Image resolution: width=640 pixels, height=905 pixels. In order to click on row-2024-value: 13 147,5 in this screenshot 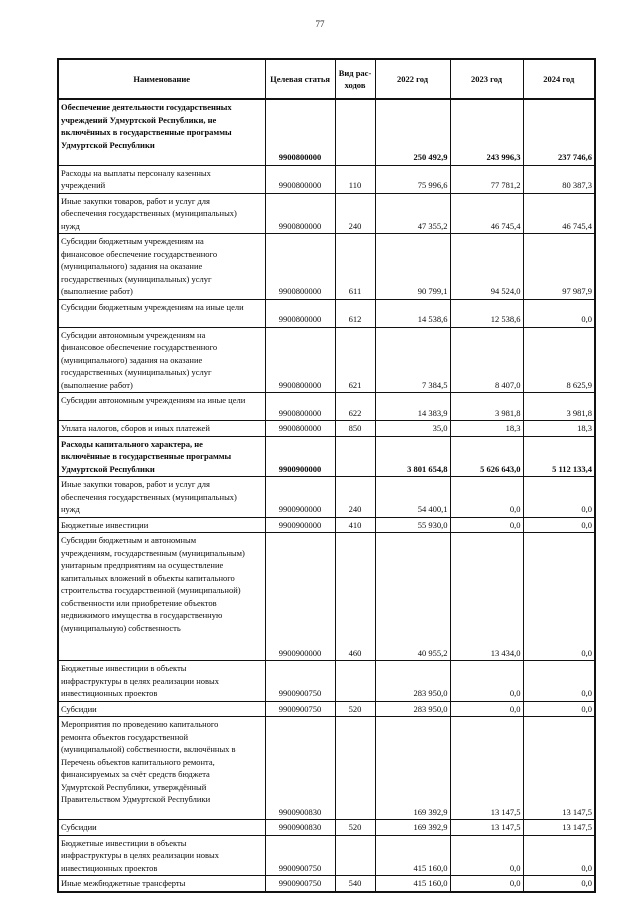, I will do `click(559, 768)`.